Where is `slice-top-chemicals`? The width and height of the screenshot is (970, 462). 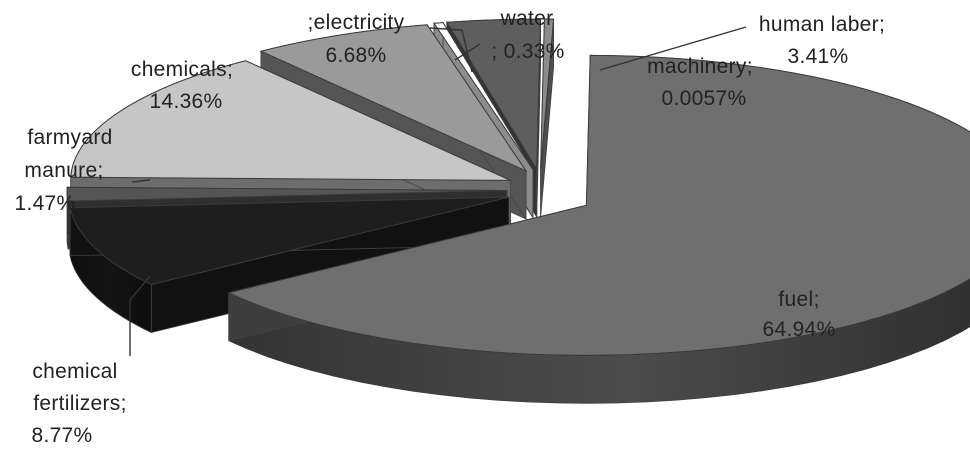
slice-top-chemicals is located at coordinates (290, 120).